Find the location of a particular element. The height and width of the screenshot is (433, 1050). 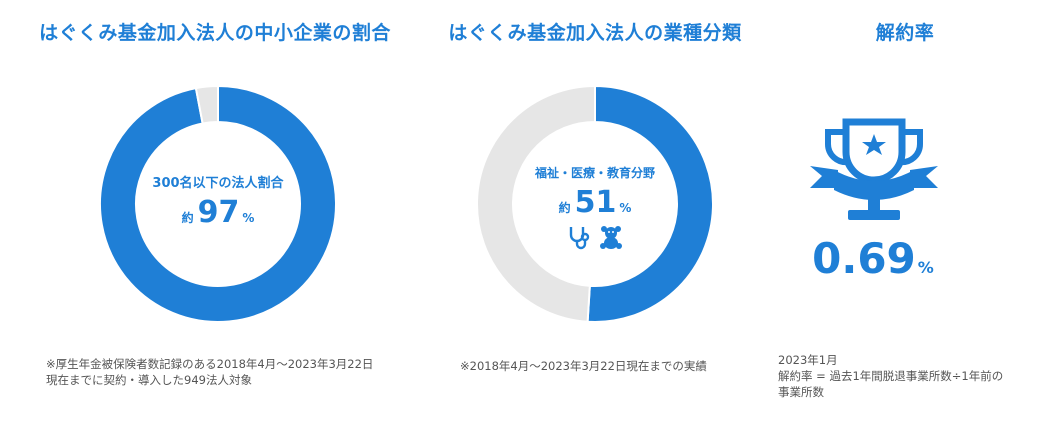

industry-prefix: 約 is located at coordinates (564, 208).